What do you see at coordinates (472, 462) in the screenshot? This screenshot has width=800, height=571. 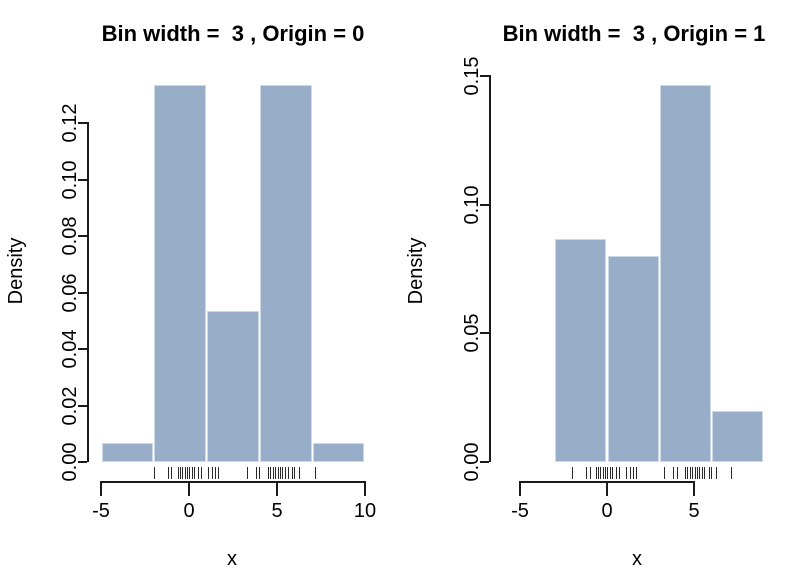 I see `y-tick-label: 0.00` at bounding box center [472, 462].